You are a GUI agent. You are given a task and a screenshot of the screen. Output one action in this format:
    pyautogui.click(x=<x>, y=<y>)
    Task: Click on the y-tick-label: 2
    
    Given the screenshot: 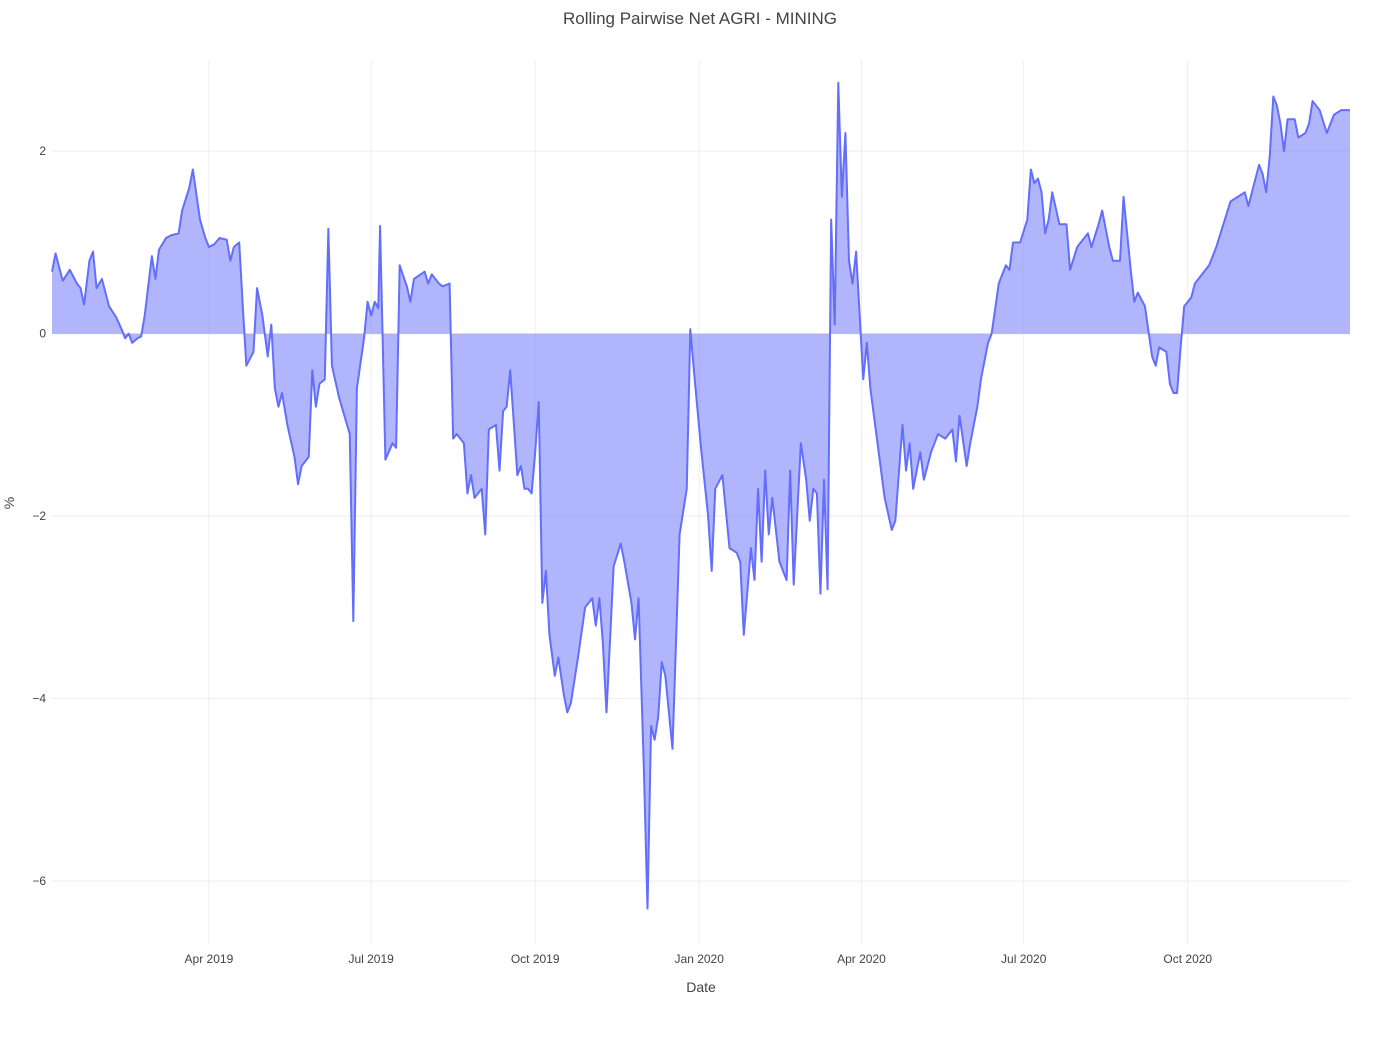 What is the action you would take?
    pyautogui.click(x=42, y=151)
    